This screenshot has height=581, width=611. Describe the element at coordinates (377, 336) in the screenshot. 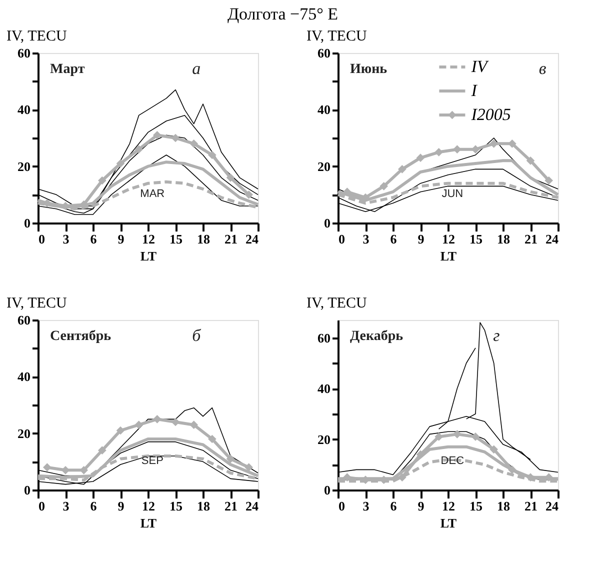

I see `annotation: Декабрь` at that location.